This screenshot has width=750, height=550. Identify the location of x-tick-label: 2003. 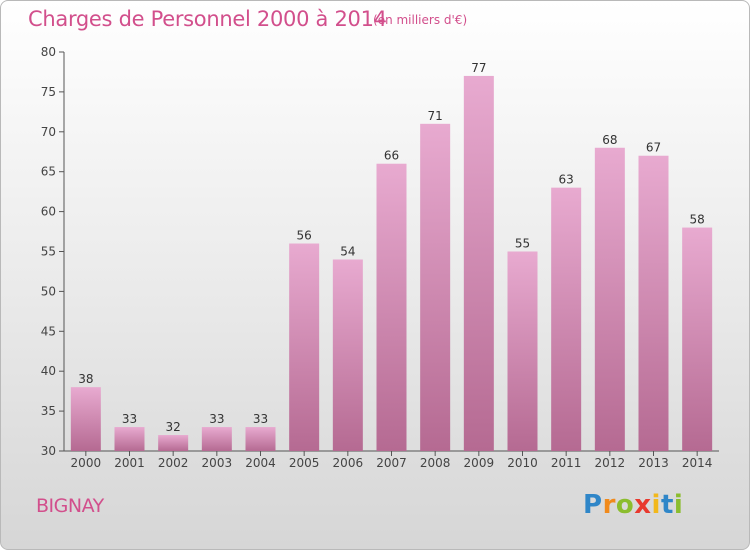
(217, 463).